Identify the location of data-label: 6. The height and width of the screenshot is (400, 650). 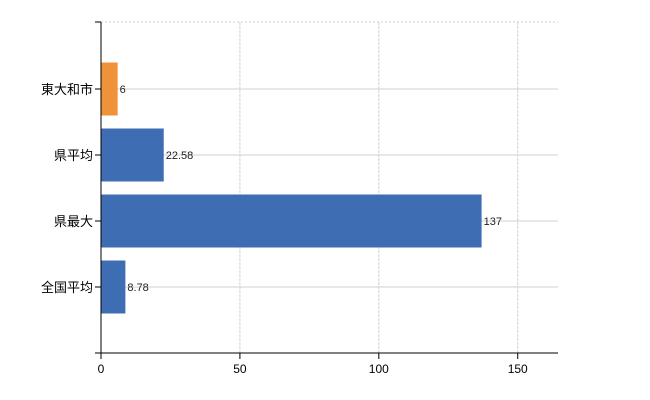
(123, 90).